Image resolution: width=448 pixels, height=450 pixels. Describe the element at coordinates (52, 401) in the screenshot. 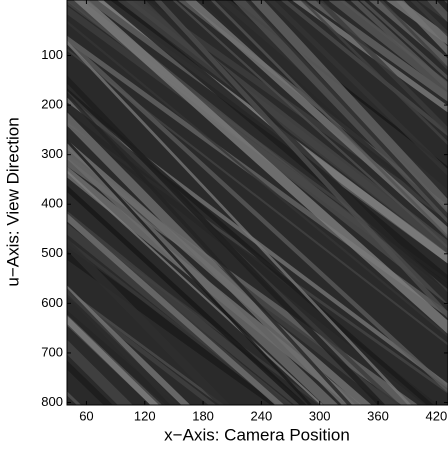

I see `y-tick-label: 800` at that location.